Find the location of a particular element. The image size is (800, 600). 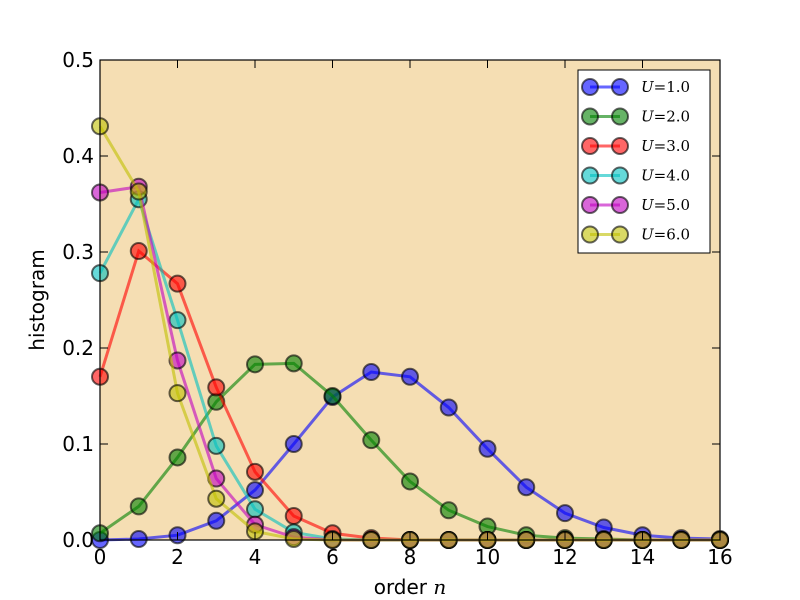

legend-box is located at coordinates (644, 161).